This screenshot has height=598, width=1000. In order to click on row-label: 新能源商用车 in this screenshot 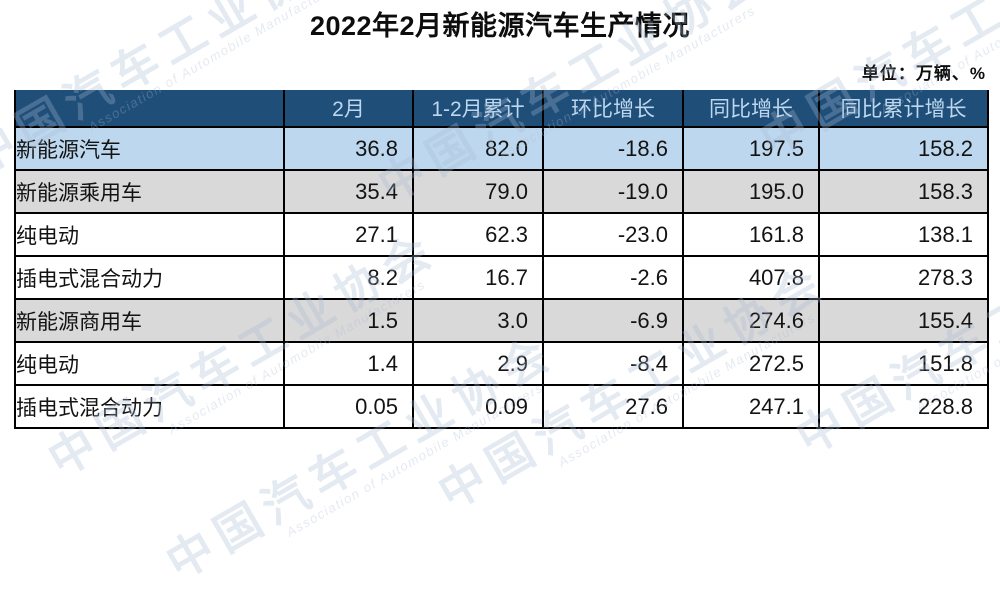, I will do `click(149, 320)`.